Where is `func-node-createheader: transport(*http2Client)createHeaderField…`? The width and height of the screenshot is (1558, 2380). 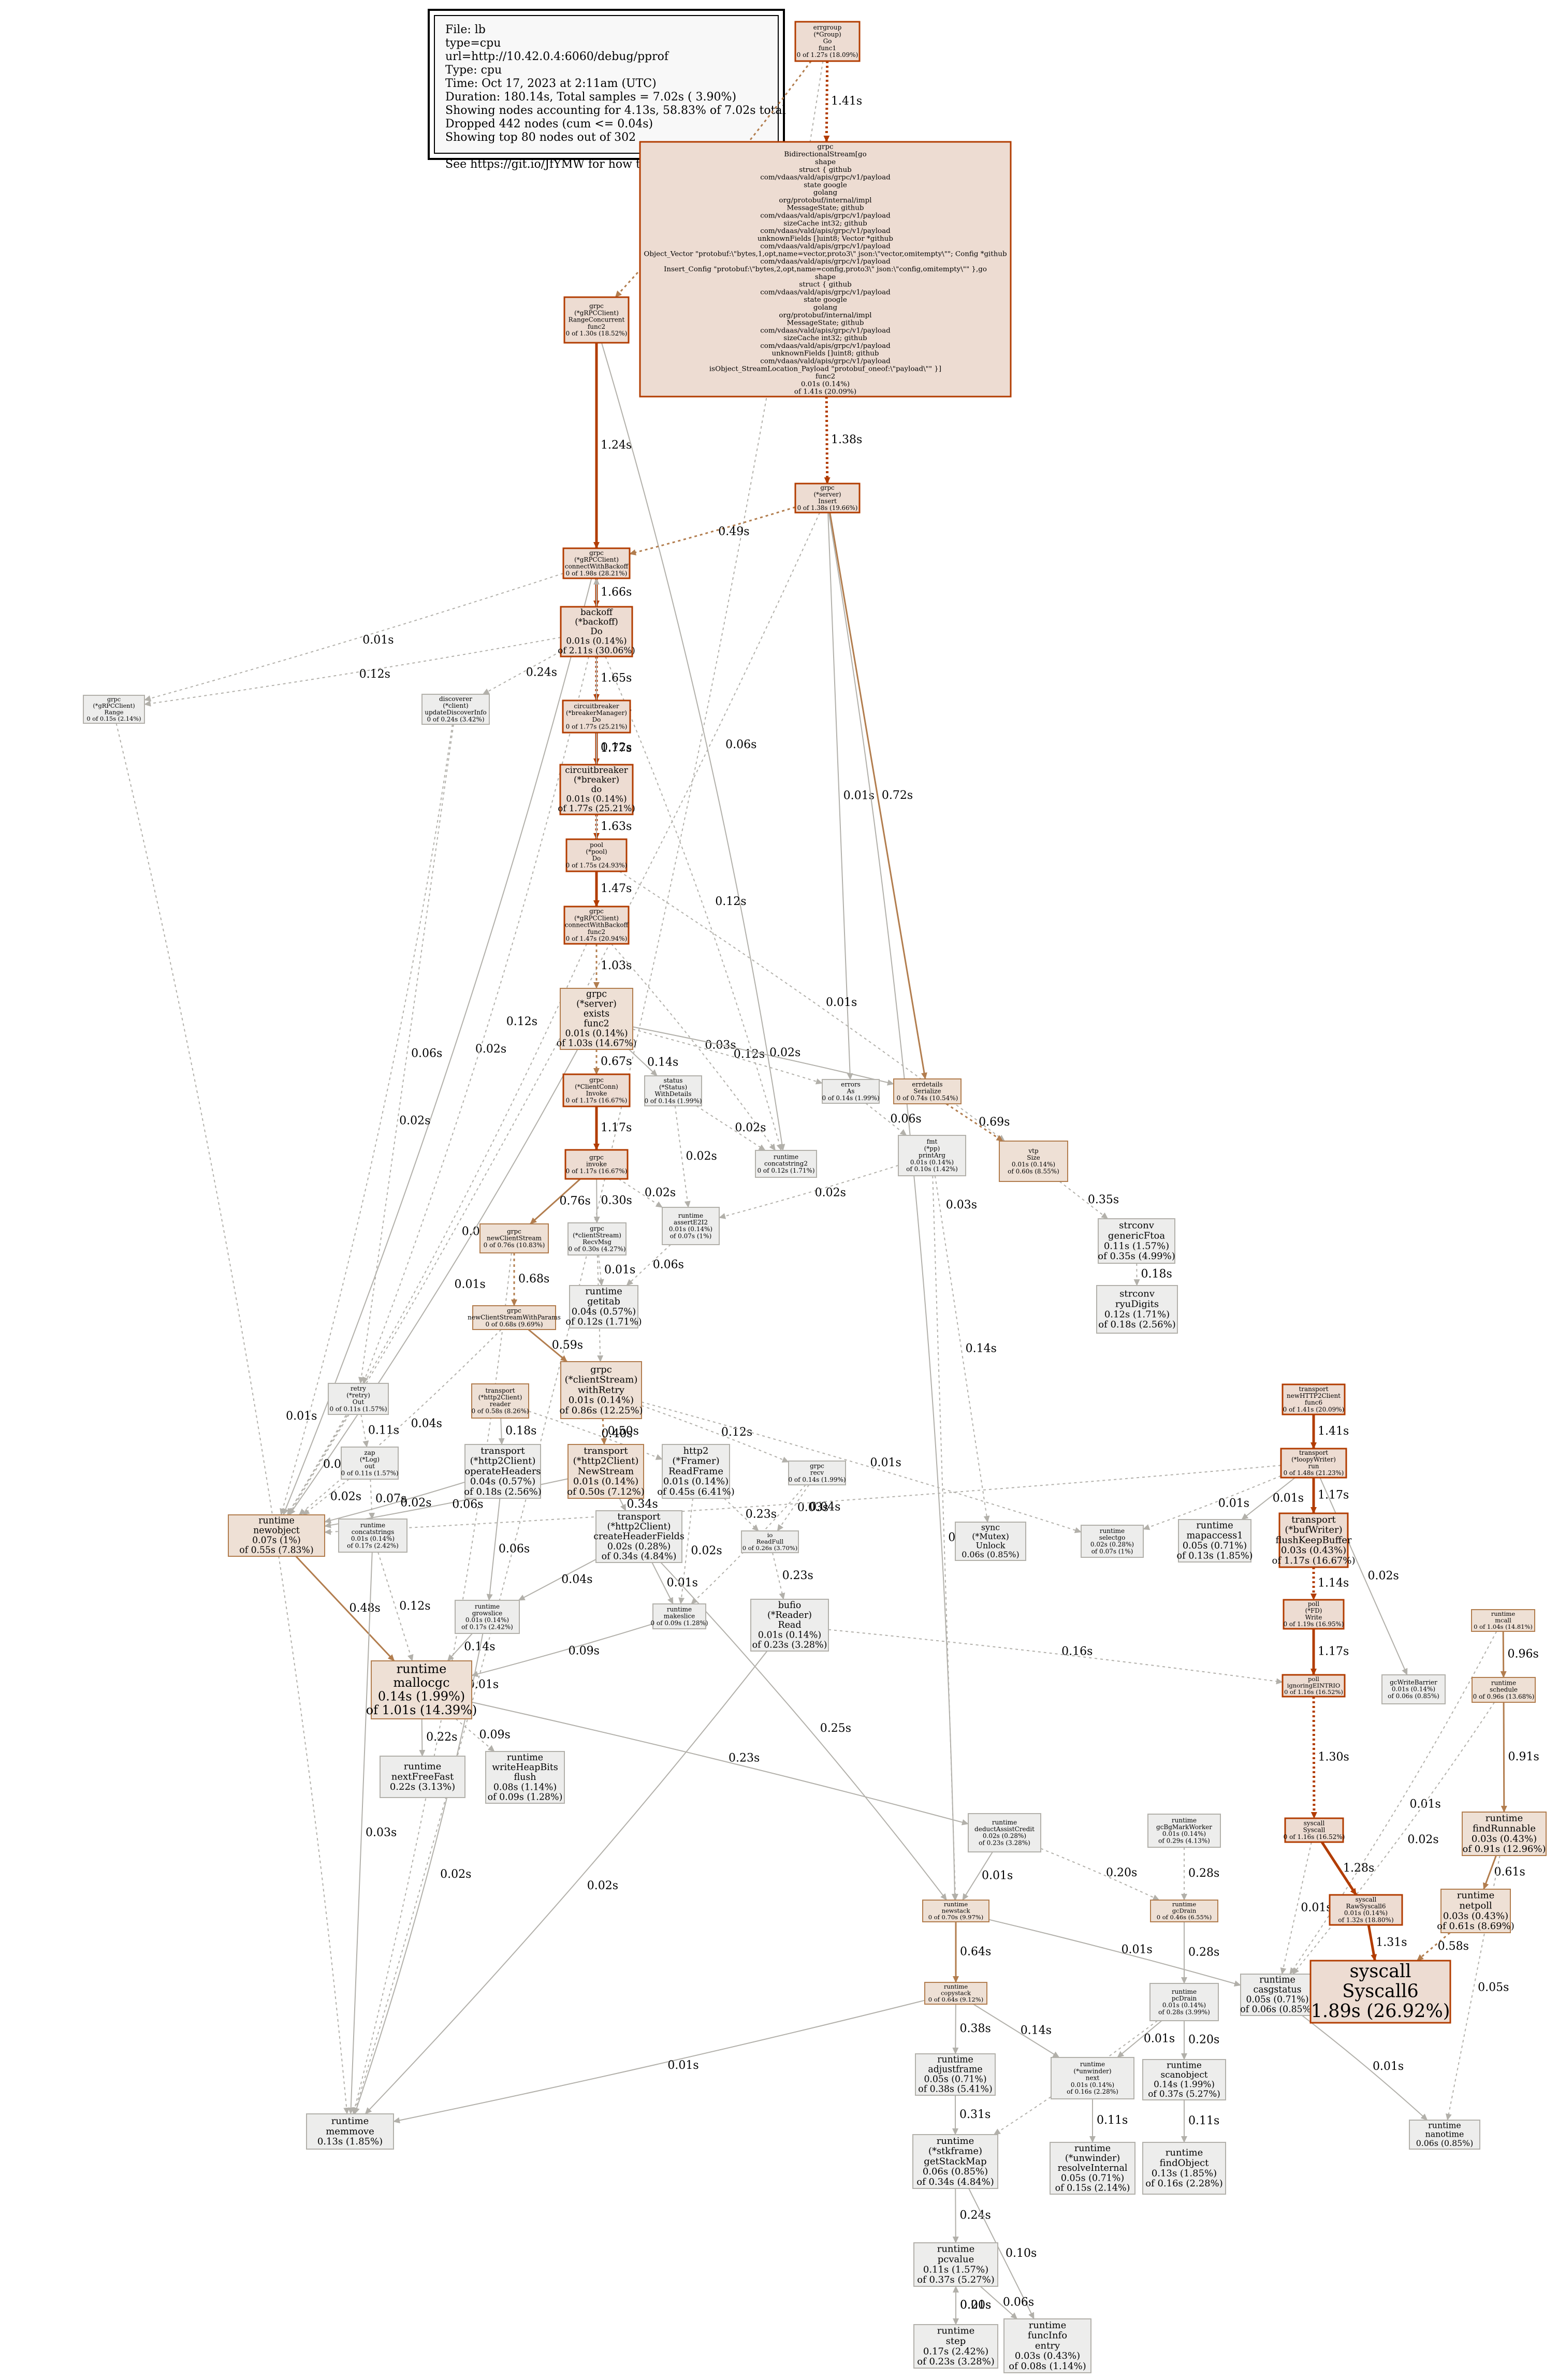
func-node-createheader: transport(*http2Client)createHeaderField… is located at coordinates (639, 1537).